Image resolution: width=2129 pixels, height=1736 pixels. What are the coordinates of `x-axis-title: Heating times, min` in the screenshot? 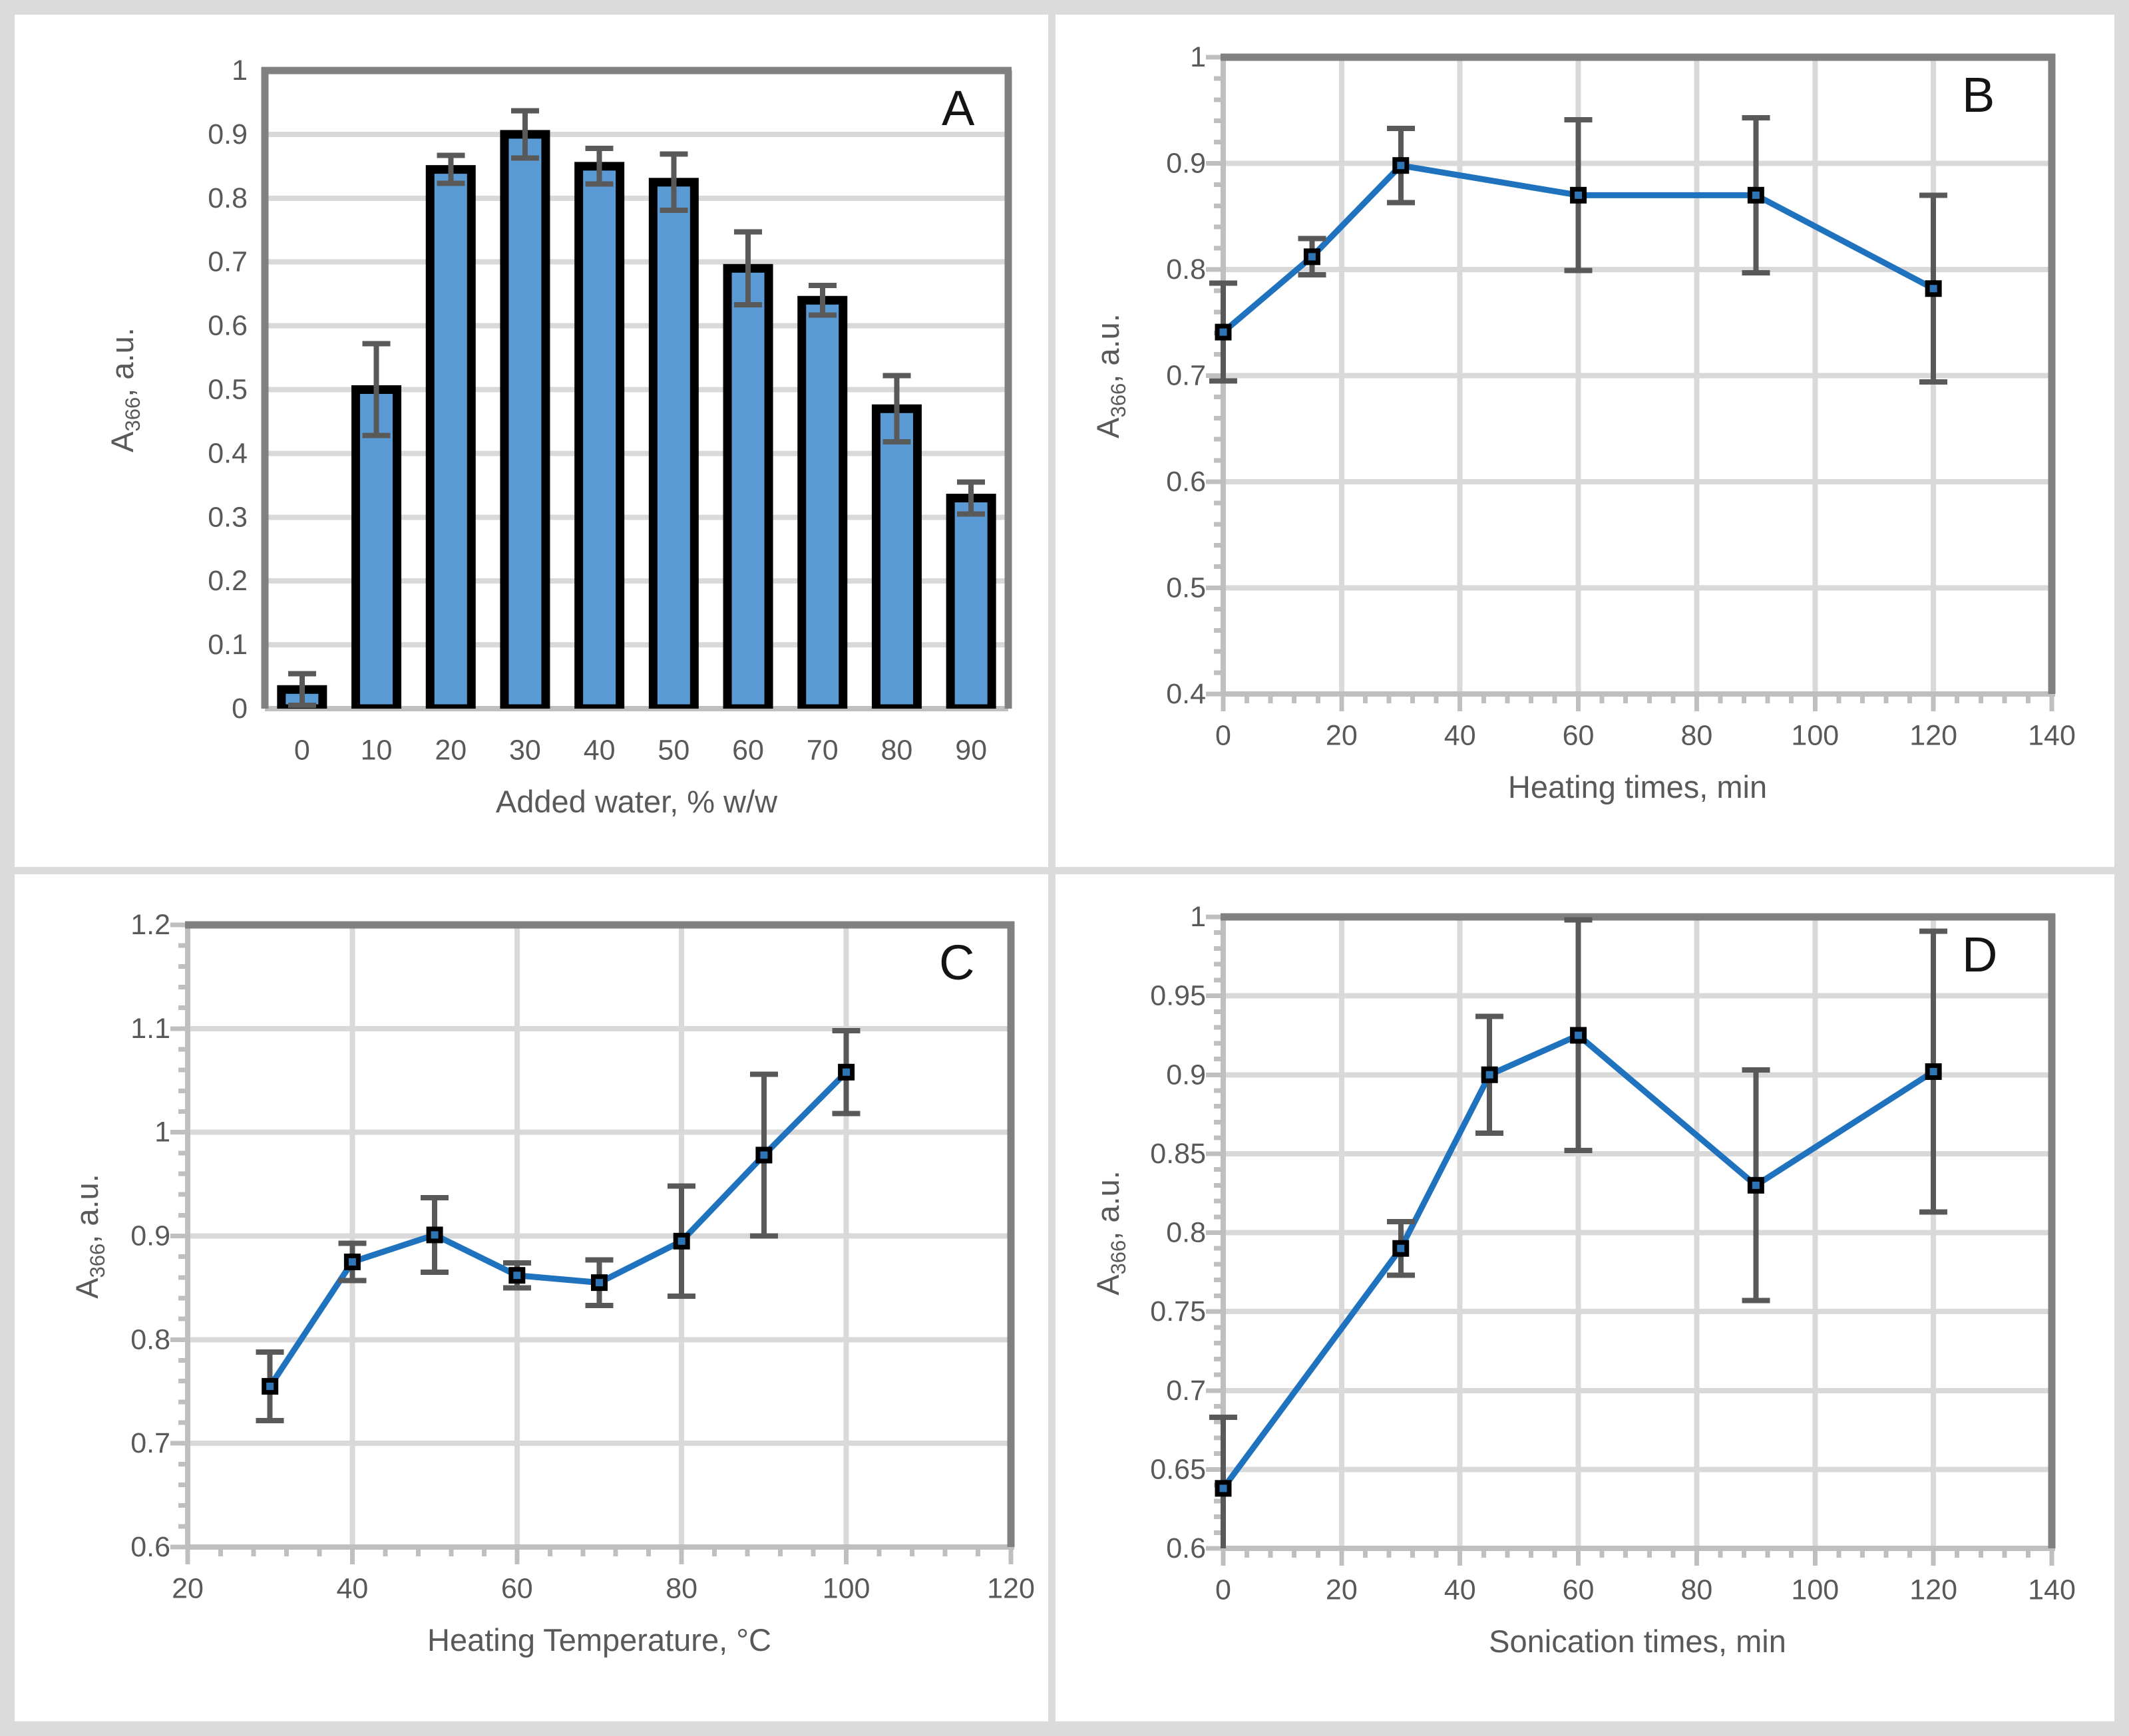 It's located at (1637, 786).